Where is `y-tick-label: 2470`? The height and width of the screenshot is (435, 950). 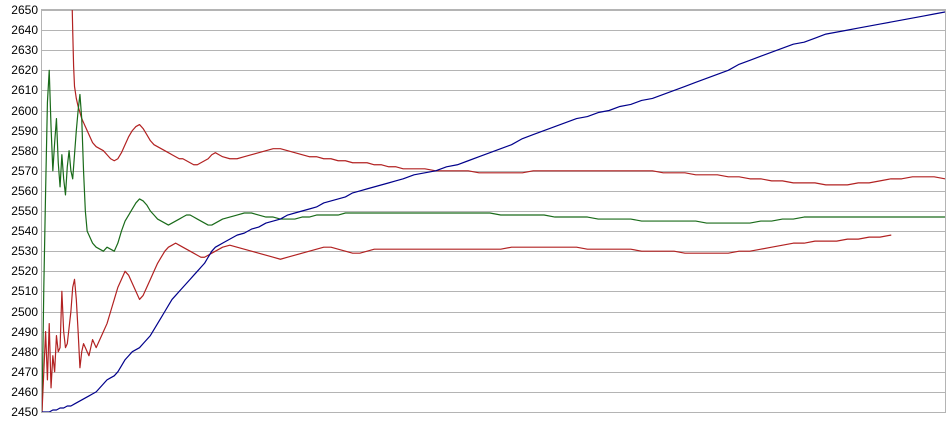
y-tick-label: 2470 is located at coordinates (24, 371).